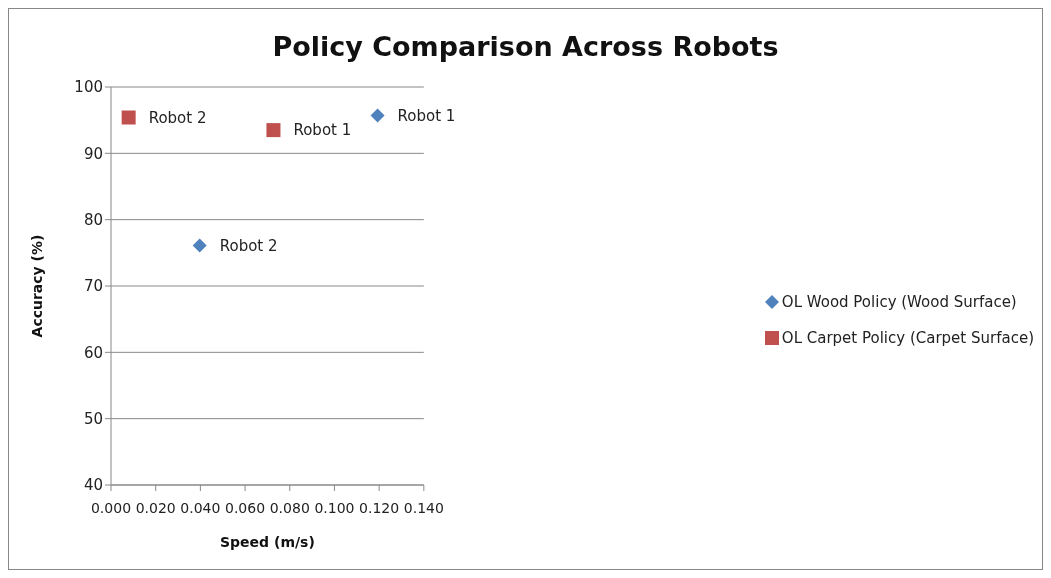 This screenshot has height=578, width=1051. Describe the element at coordinates (93, 418) in the screenshot. I see `y-tick-label: 50` at that location.